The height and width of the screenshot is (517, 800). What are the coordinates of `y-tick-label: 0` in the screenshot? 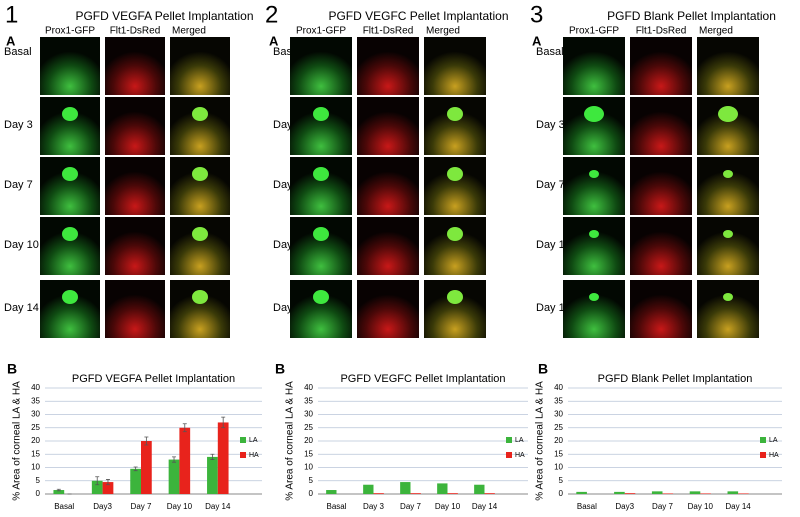 It's located at (311, 493).